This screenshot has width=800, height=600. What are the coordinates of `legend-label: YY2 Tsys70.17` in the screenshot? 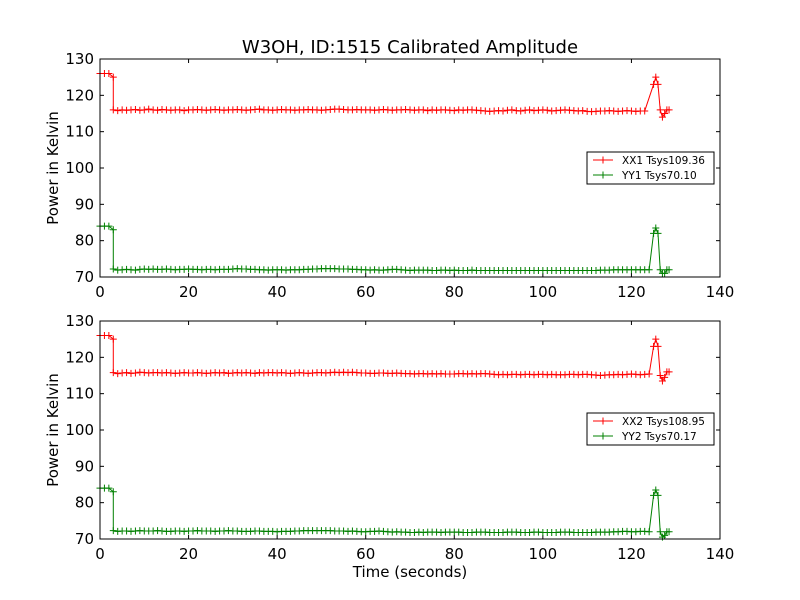 It's located at (659, 437).